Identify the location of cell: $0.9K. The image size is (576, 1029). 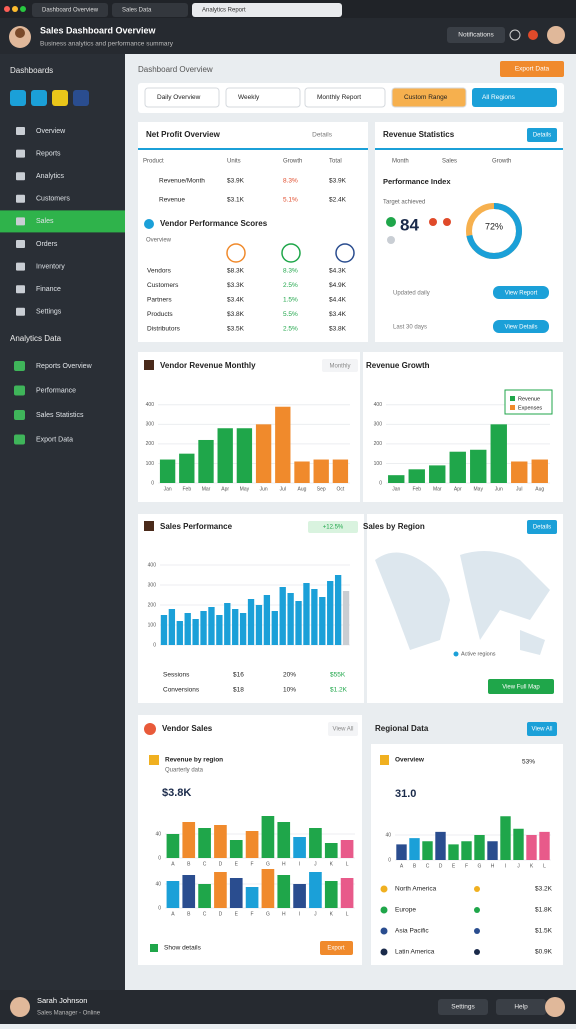
(544, 952).